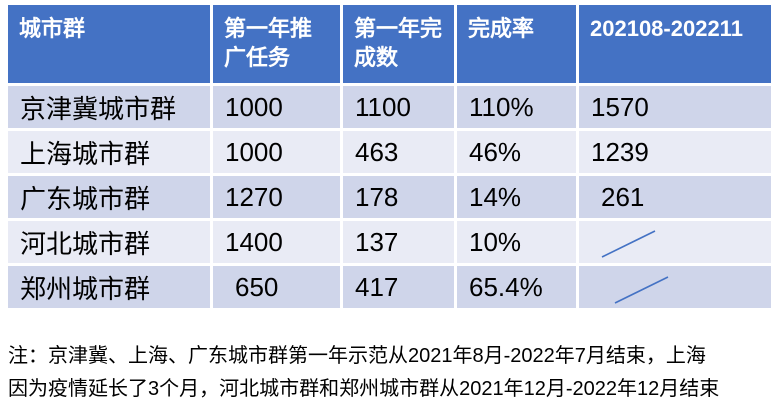 The image size is (771, 418). Describe the element at coordinates (109, 242) in the screenshot. I see `table-cell-city: 河北城市群` at that location.